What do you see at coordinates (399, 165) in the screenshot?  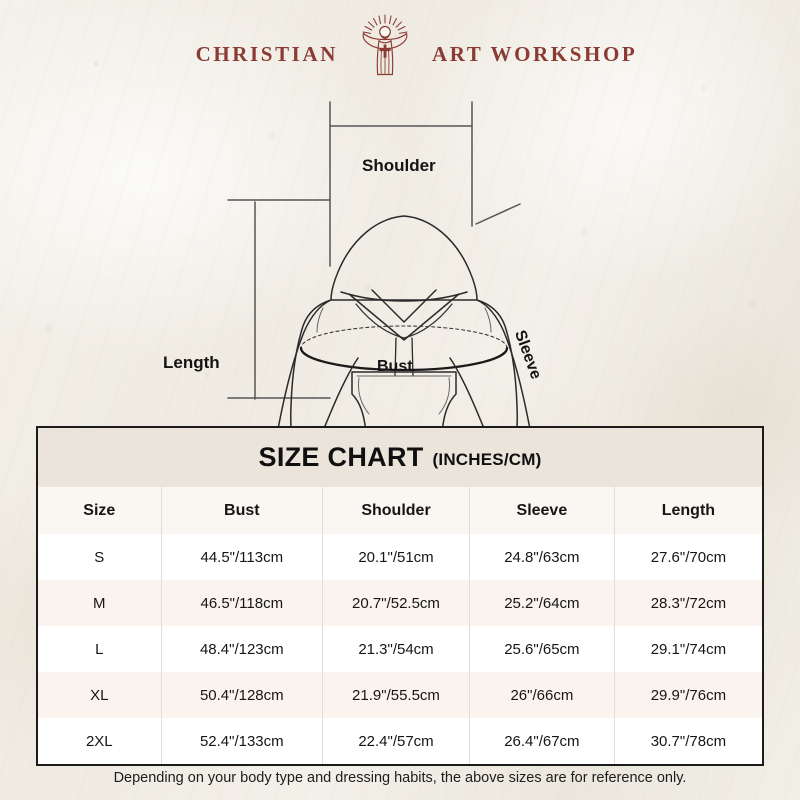 I see `label-shoulder: Shoulder` at bounding box center [399, 165].